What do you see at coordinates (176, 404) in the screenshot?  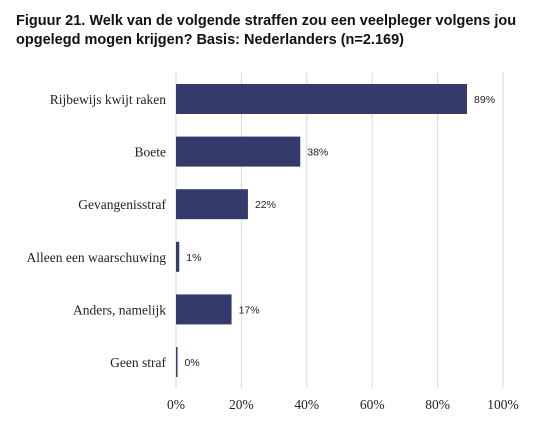 I see `x-tick-label-0: 0%` at bounding box center [176, 404].